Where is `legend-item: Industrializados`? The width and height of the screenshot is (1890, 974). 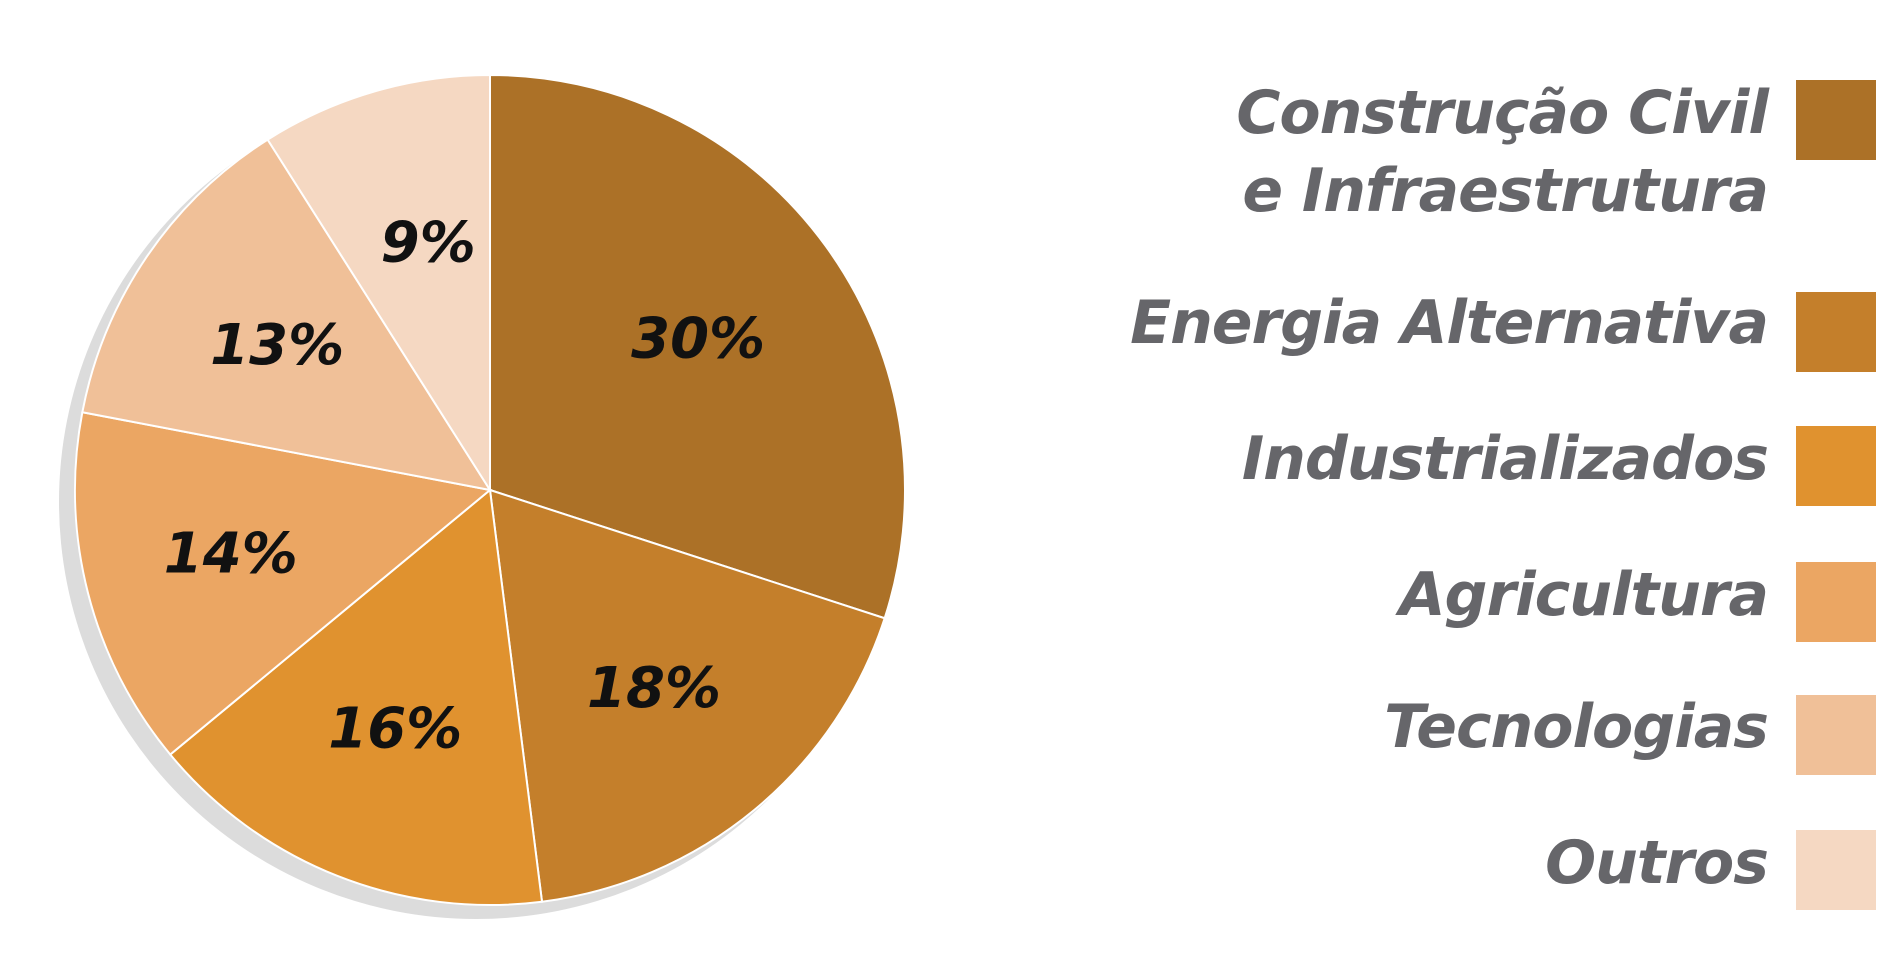 legend-item: Industrializados is located at coordinates (1426, 465).